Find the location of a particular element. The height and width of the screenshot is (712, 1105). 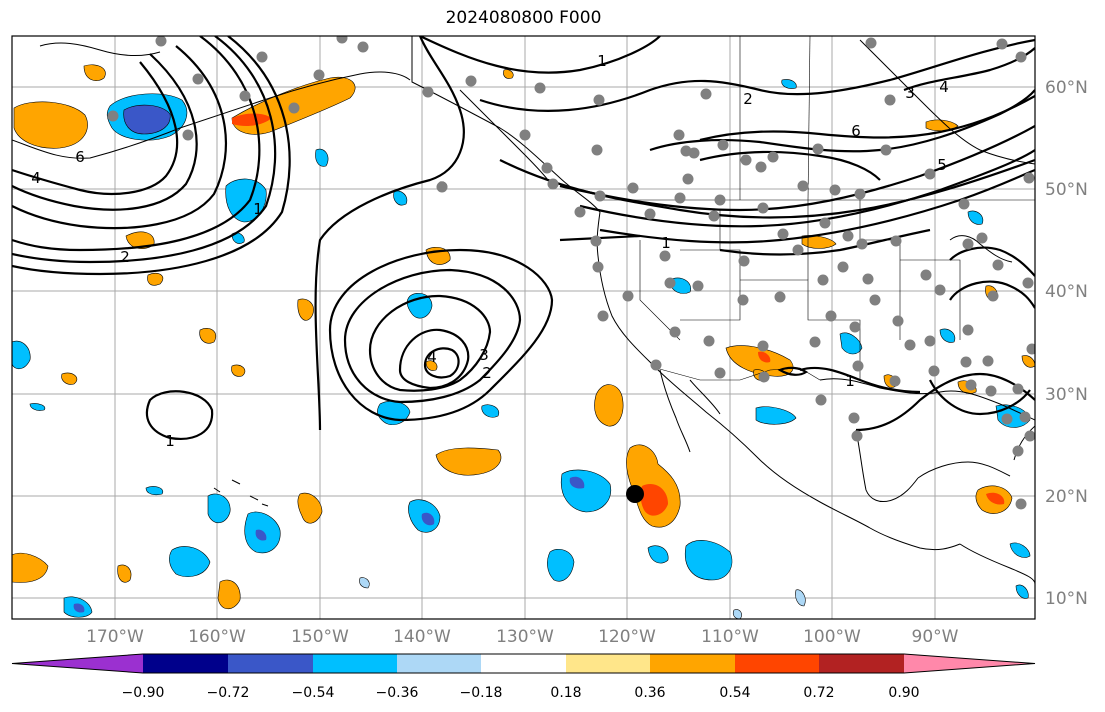

lat-label-40n: 40°N is located at coordinates (1066, 292).